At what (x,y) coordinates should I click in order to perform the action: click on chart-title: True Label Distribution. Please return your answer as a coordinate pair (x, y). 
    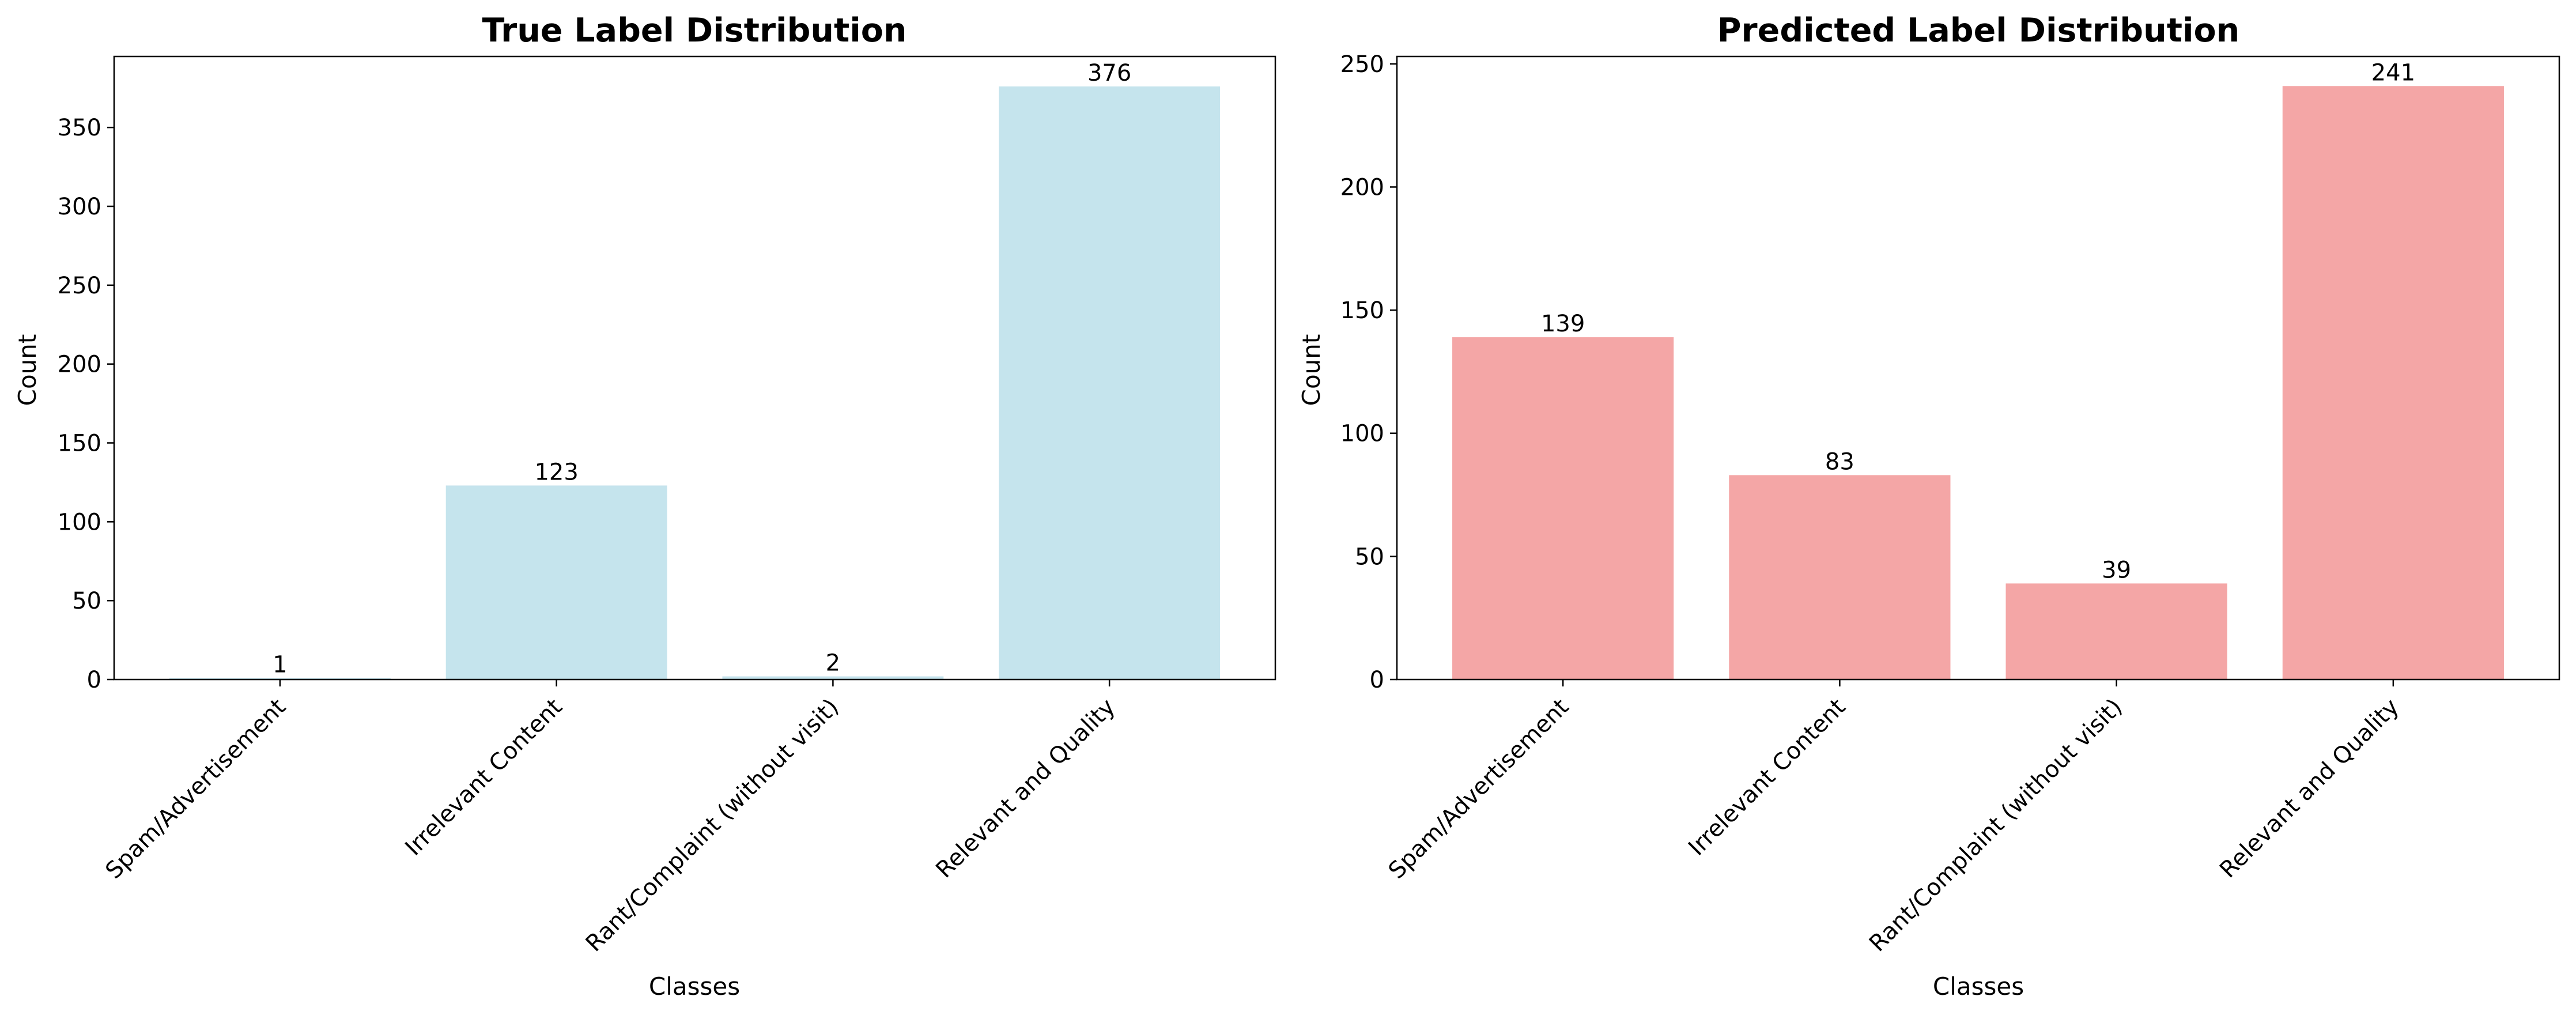
    Looking at the image, I should click on (694, 31).